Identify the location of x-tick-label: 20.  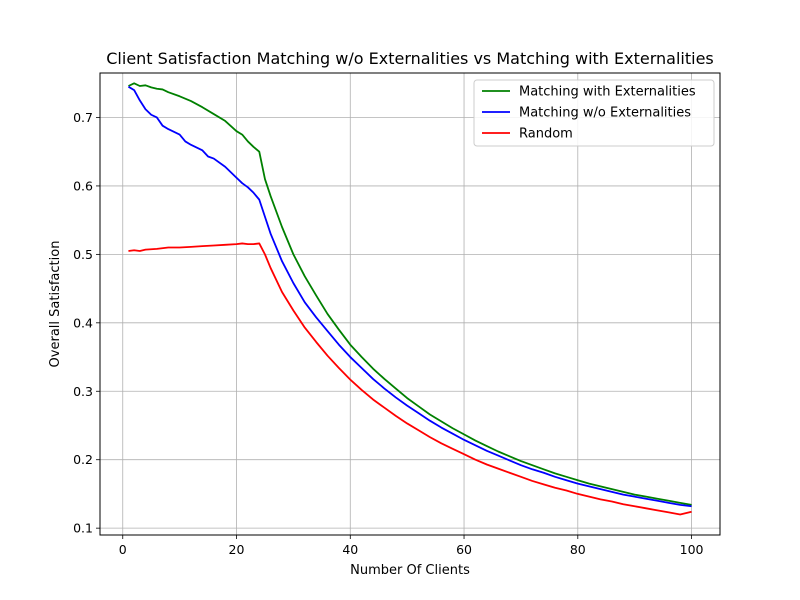
(237, 549).